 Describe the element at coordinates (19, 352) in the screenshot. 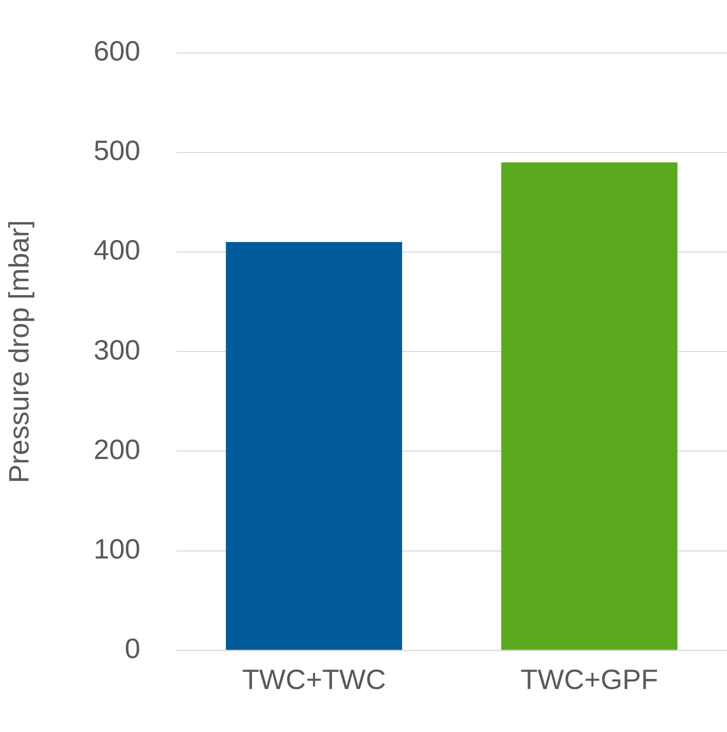

I see `y-axis-title: Pressure drop [mbar]` at that location.